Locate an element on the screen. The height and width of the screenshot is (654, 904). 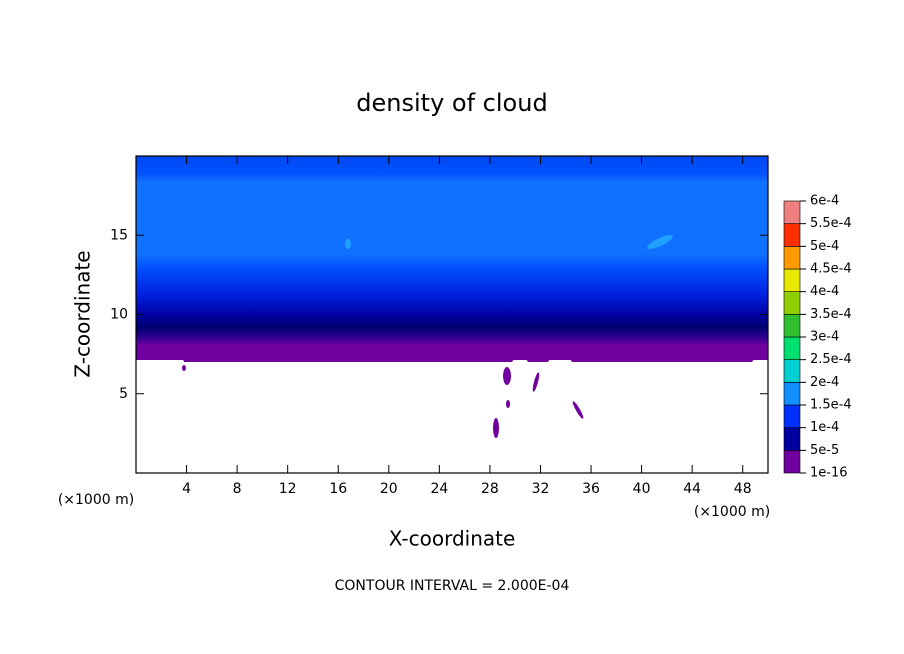
x-tick-label: 4 is located at coordinates (186, 489).